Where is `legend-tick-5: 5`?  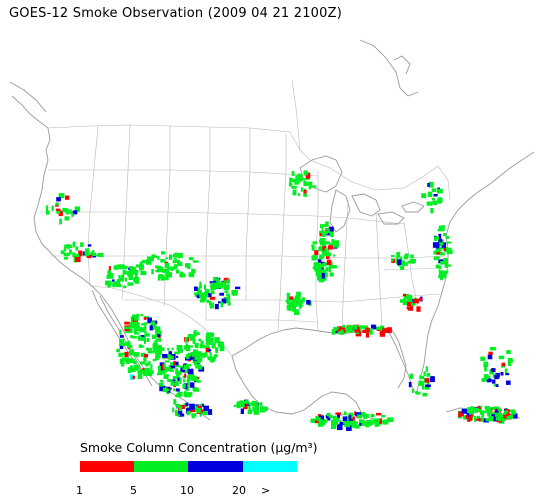
legend-tick-5: 5 is located at coordinates (133, 490).